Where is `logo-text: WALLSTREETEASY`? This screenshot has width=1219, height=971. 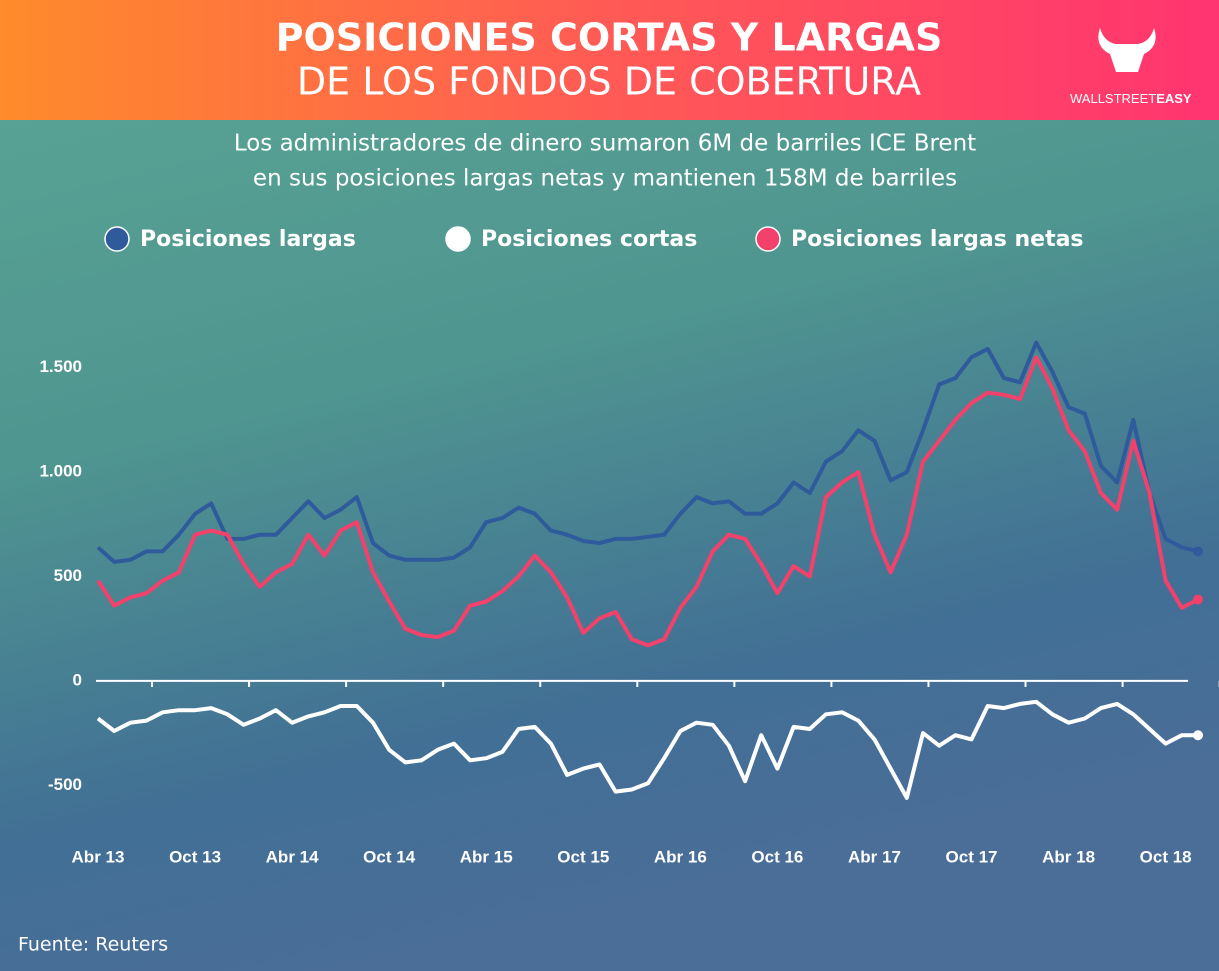 logo-text: WALLSTREETEASY is located at coordinates (1131, 98).